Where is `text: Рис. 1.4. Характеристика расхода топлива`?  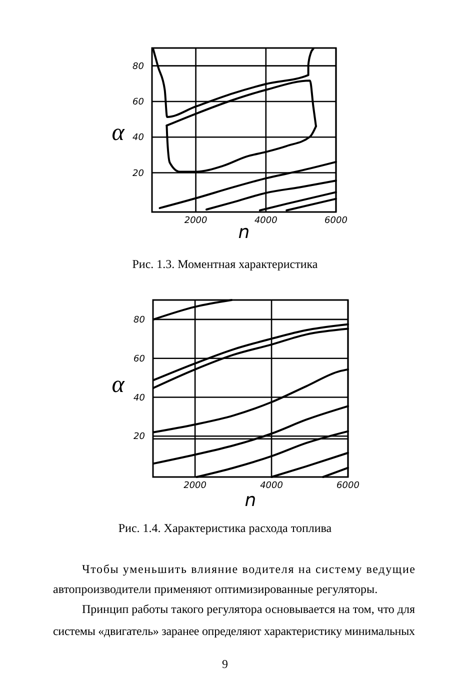
text: Рис. 1.4. Характеристика расхода топлива is located at coordinates (225, 528).